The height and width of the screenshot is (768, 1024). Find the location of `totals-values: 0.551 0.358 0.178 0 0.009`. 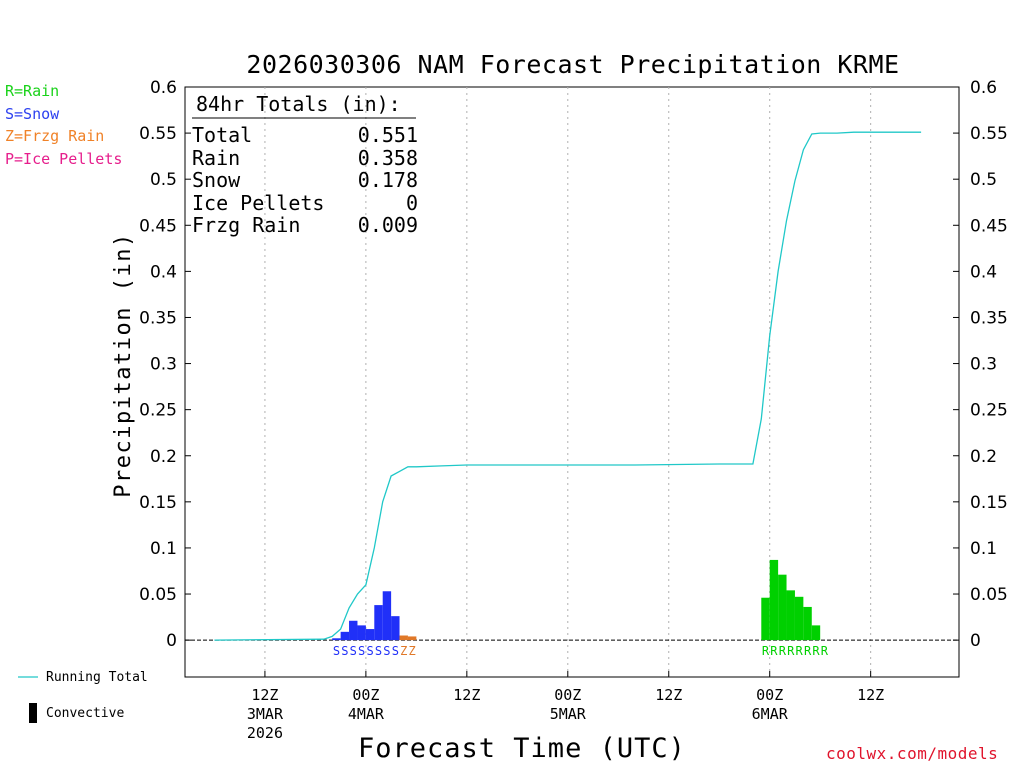

totals-values: 0.551 0.358 0.178 0 0.009 is located at coordinates (359, 180).